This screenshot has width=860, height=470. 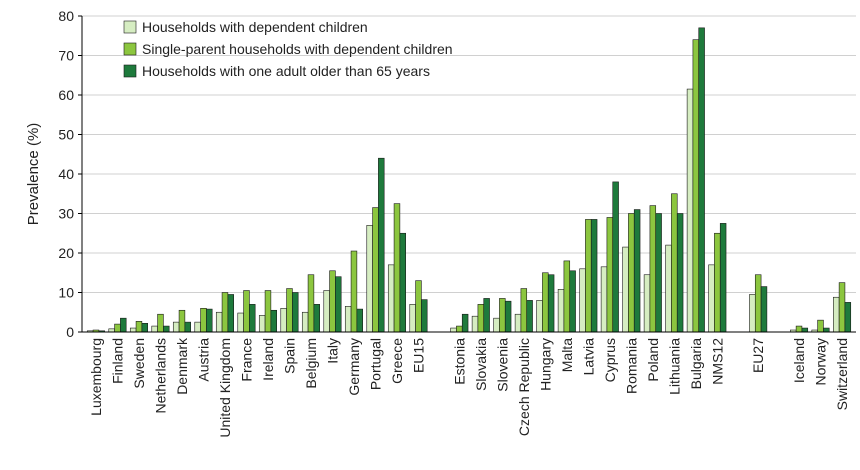 What do you see at coordinates (375, 364) in the screenshot?
I see `x-tick-label: Portugal` at bounding box center [375, 364].